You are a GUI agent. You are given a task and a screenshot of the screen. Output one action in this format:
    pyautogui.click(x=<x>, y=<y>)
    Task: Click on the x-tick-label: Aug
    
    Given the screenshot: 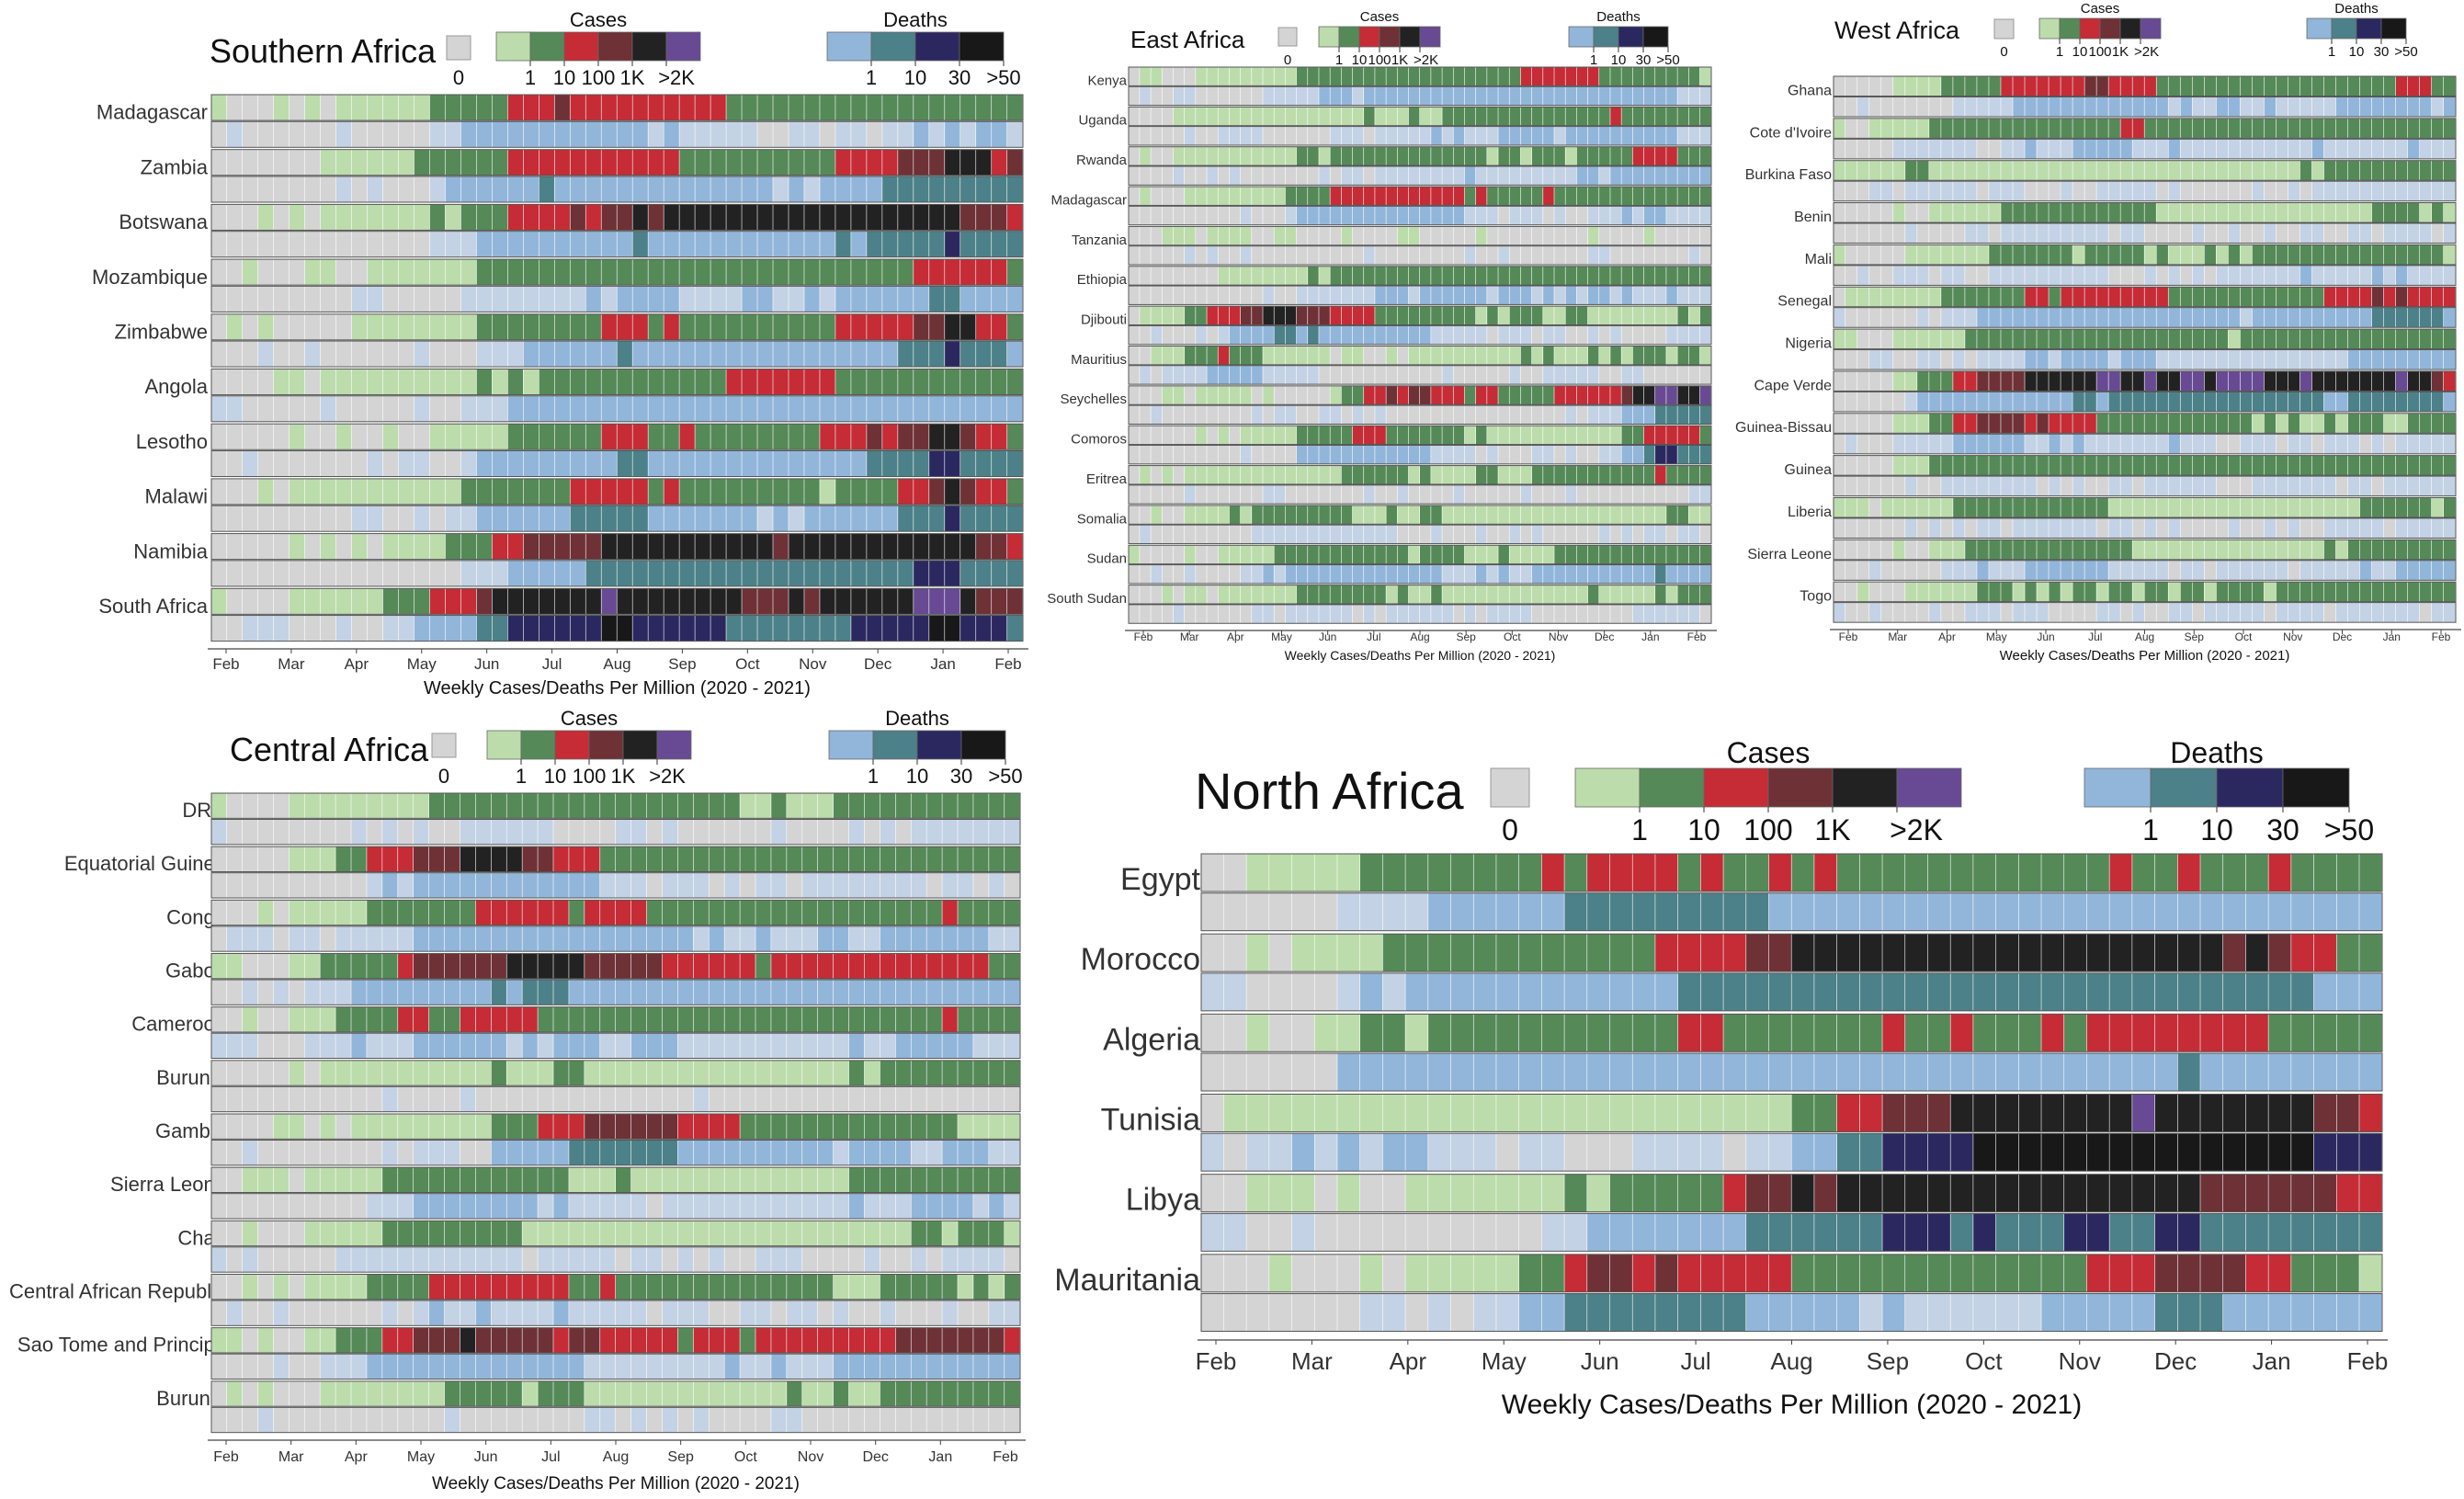 What is the action you would take?
    pyautogui.click(x=1420, y=636)
    